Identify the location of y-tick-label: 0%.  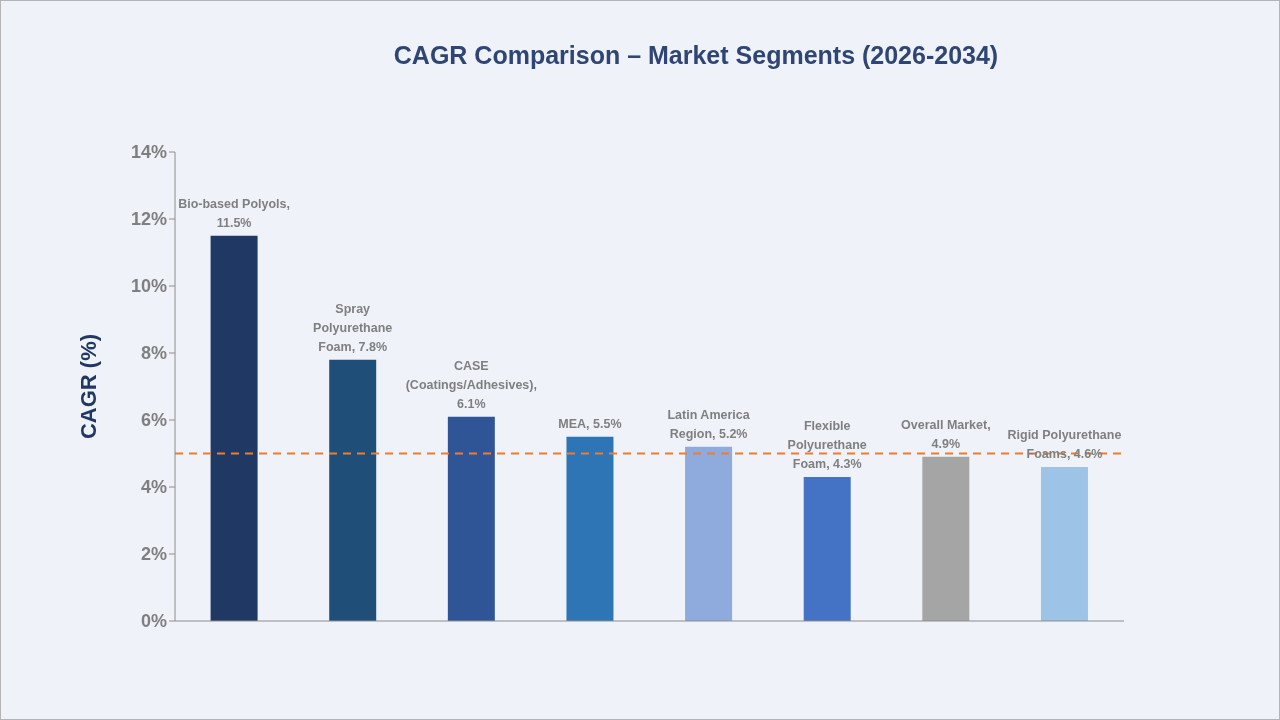
(153, 621).